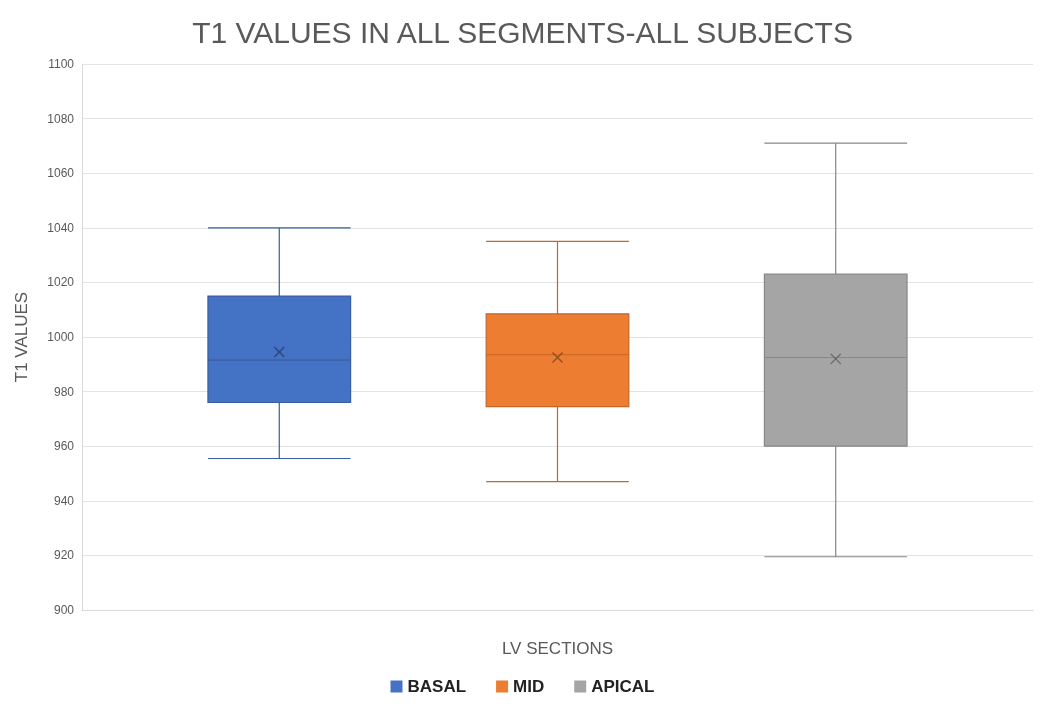 The height and width of the screenshot is (706, 1045). Describe the element at coordinates (61, 227) in the screenshot. I see `y-tick-label: 1040` at that location.